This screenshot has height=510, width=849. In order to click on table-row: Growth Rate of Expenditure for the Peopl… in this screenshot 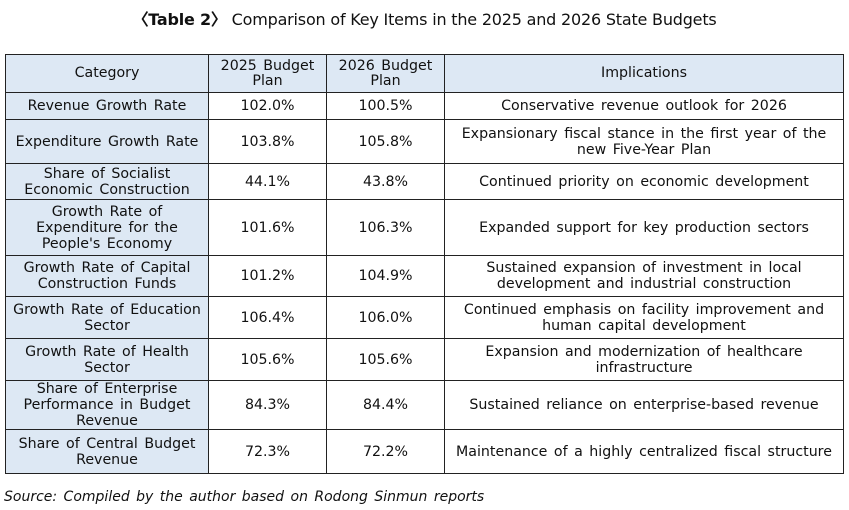, I will do `click(424, 227)`.